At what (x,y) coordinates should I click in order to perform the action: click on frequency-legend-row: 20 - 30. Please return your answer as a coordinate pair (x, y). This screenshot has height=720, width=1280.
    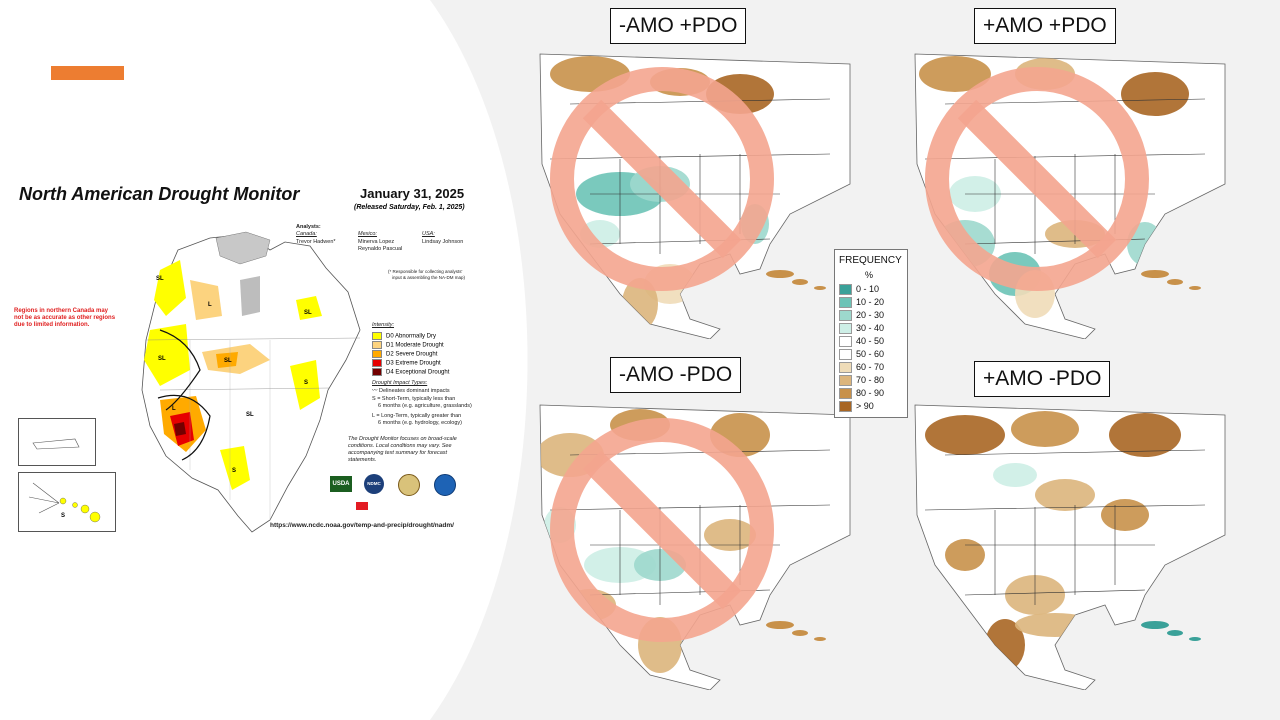
    Looking at the image, I should click on (861, 316).